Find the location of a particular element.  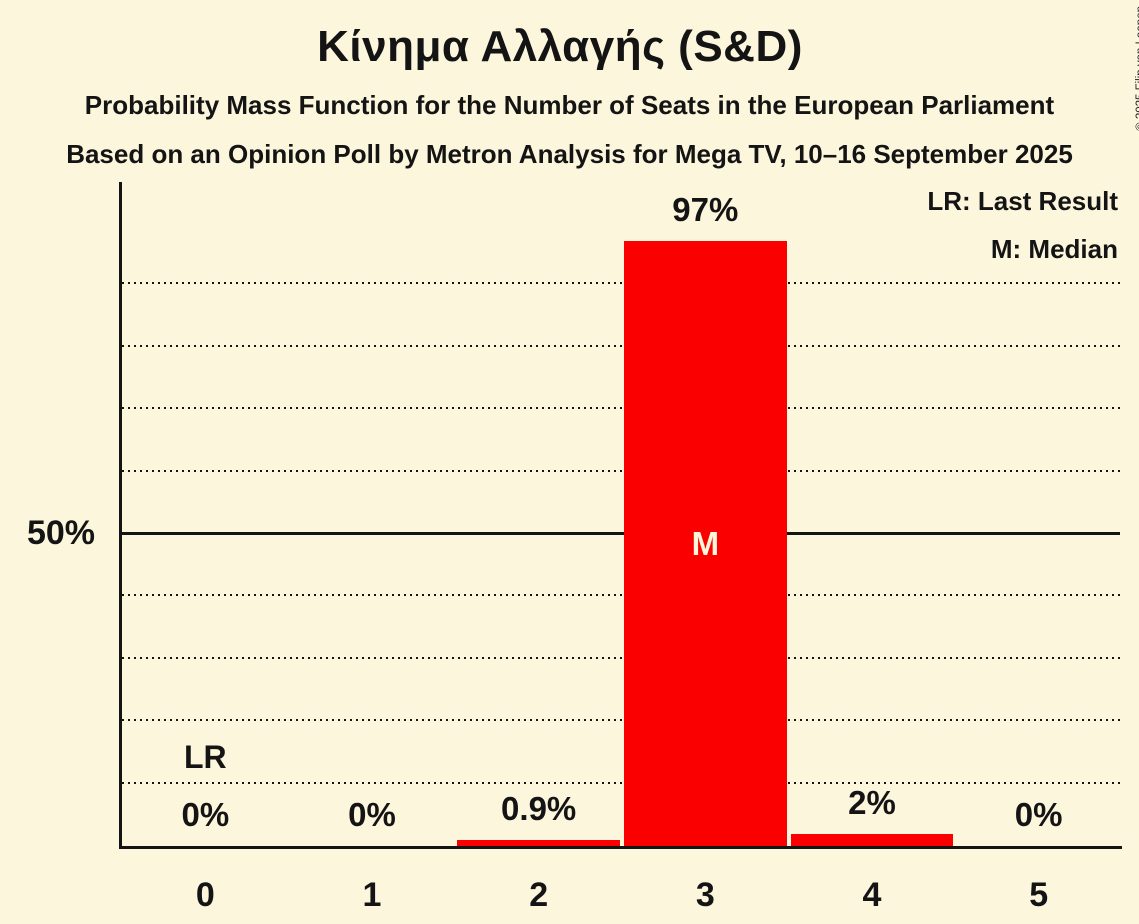

gridline-80-dotted is located at coordinates (621, 345).